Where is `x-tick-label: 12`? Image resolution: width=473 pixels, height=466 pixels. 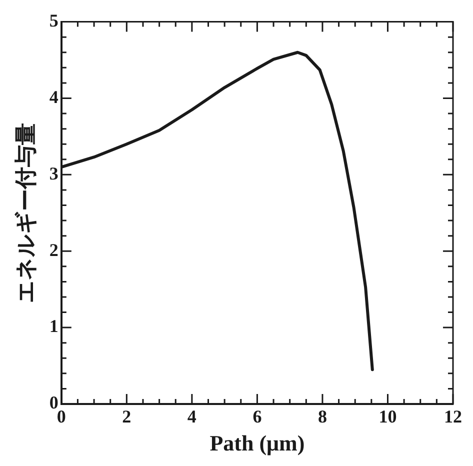 x-tick-label: 12 is located at coordinates (453, 416).